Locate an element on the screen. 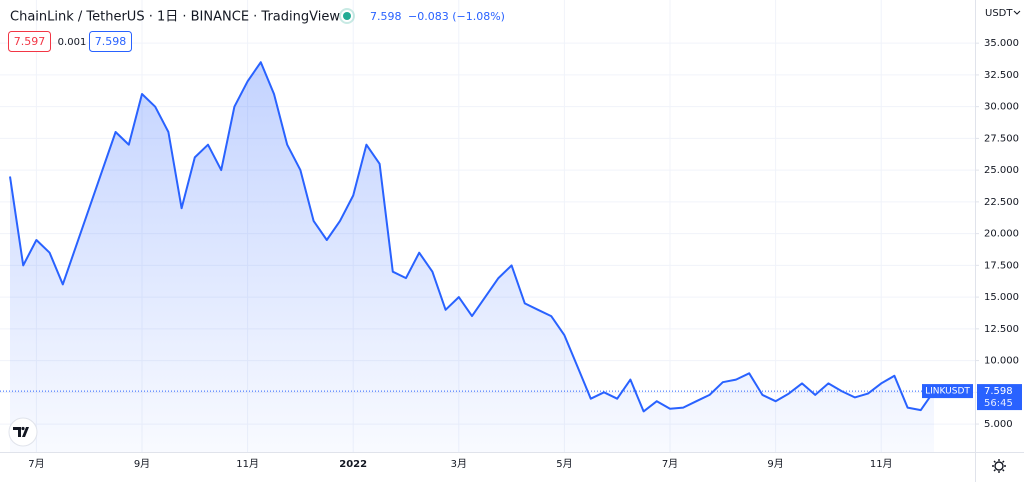 The width and height of the screenshot is (1024, 482). price-tag-label: 7.598 is located at coordinates (998, 391).